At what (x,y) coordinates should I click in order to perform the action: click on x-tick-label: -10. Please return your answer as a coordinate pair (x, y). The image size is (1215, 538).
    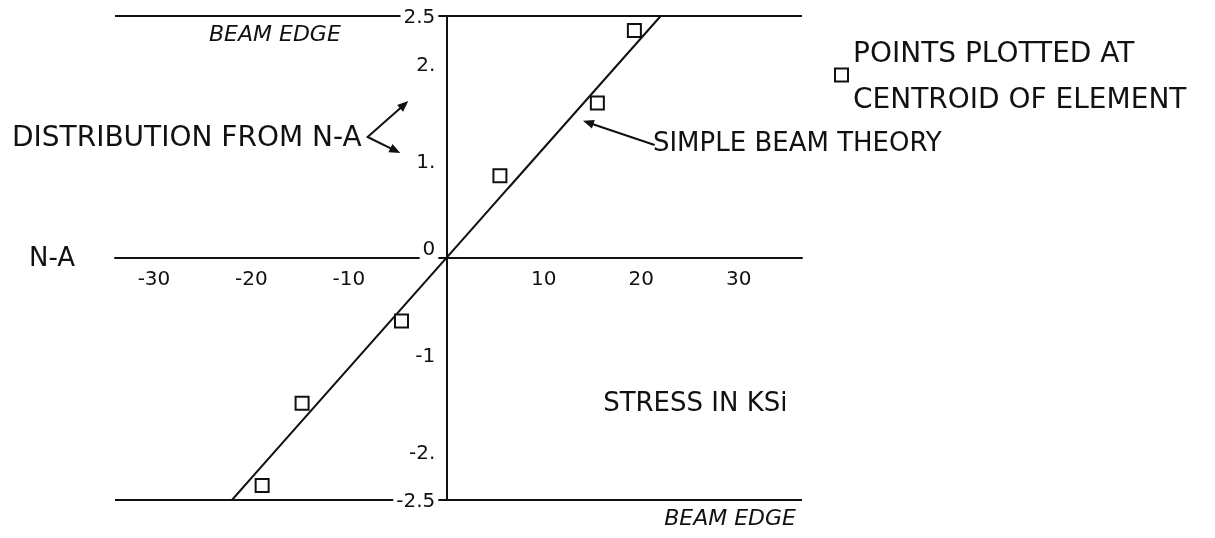
    Looking at the image, I should click on (349, 278).